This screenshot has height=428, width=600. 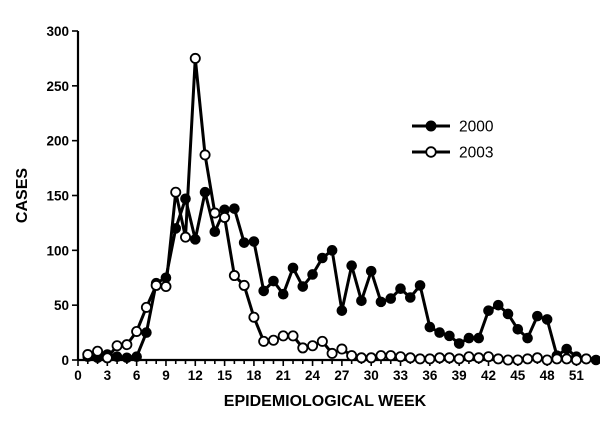 What do you see at coordinates (22, 195) in the screenshot?
I see `y-axis-title: CASES` at bounding box center [22, 195].